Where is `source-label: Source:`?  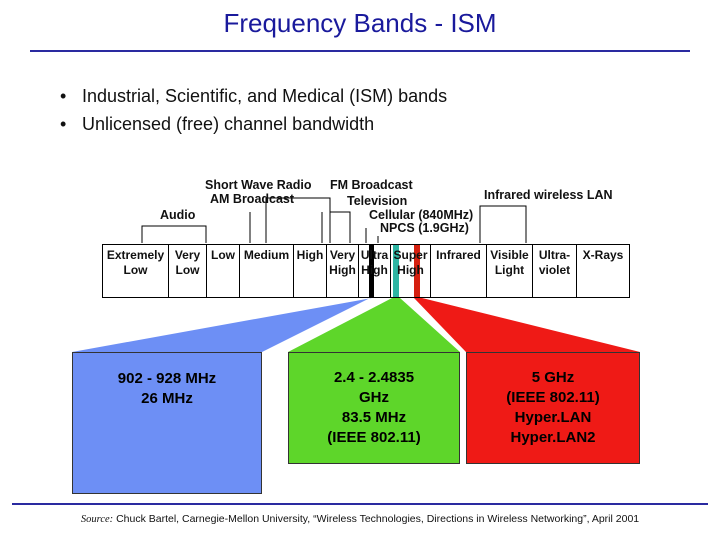
source-label: Source: is located at coordinates (97, 519).